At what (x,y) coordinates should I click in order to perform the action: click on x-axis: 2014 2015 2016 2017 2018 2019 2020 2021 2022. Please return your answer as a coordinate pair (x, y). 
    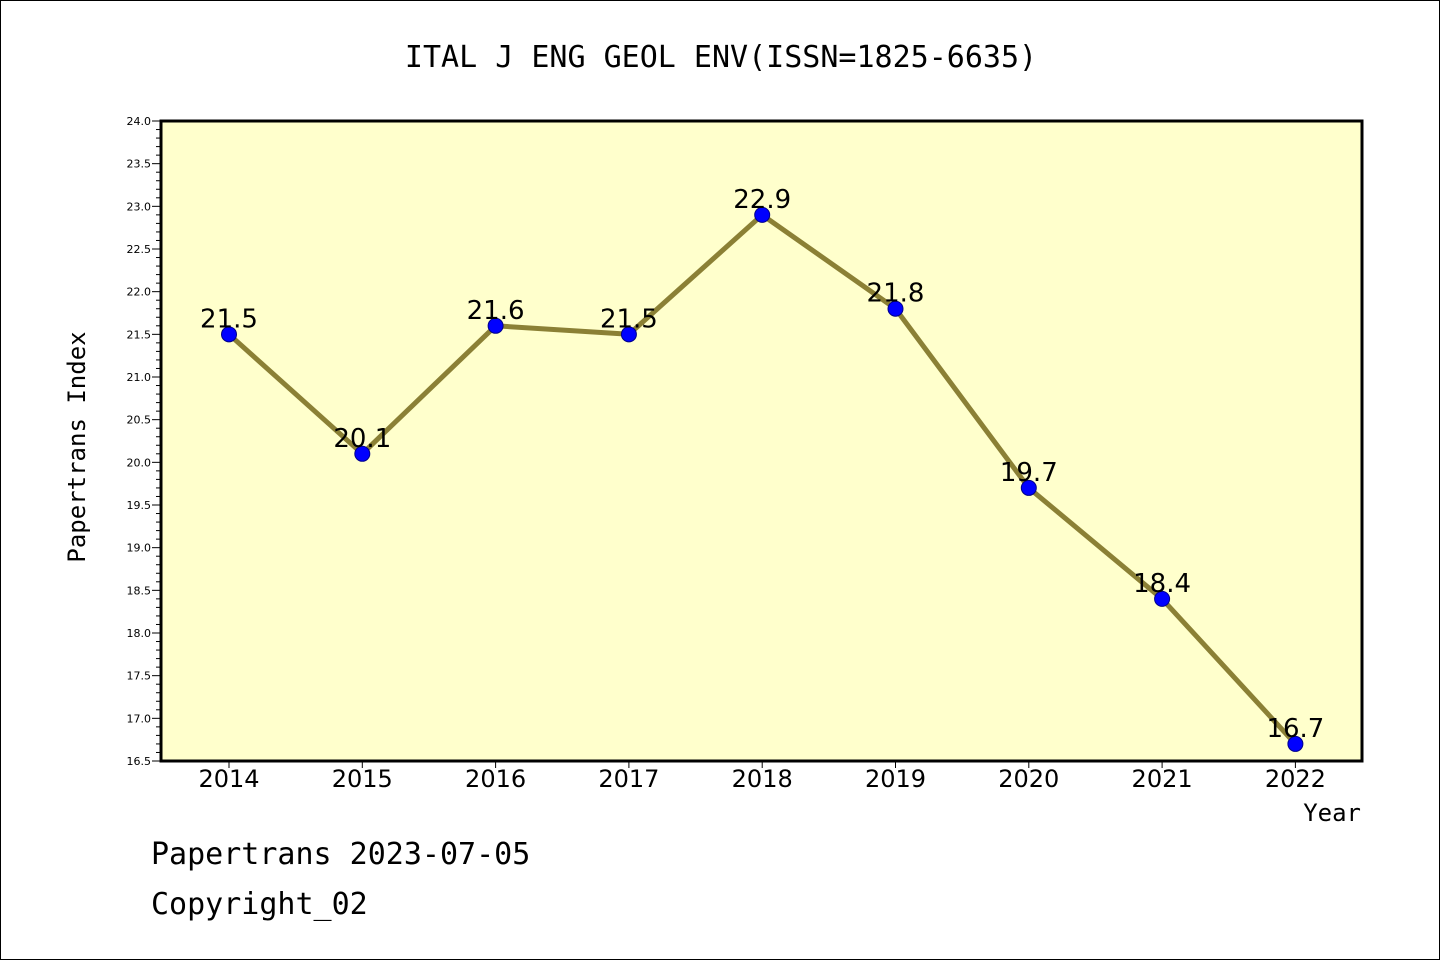
    Looking at the image, I should click on (762, 777).